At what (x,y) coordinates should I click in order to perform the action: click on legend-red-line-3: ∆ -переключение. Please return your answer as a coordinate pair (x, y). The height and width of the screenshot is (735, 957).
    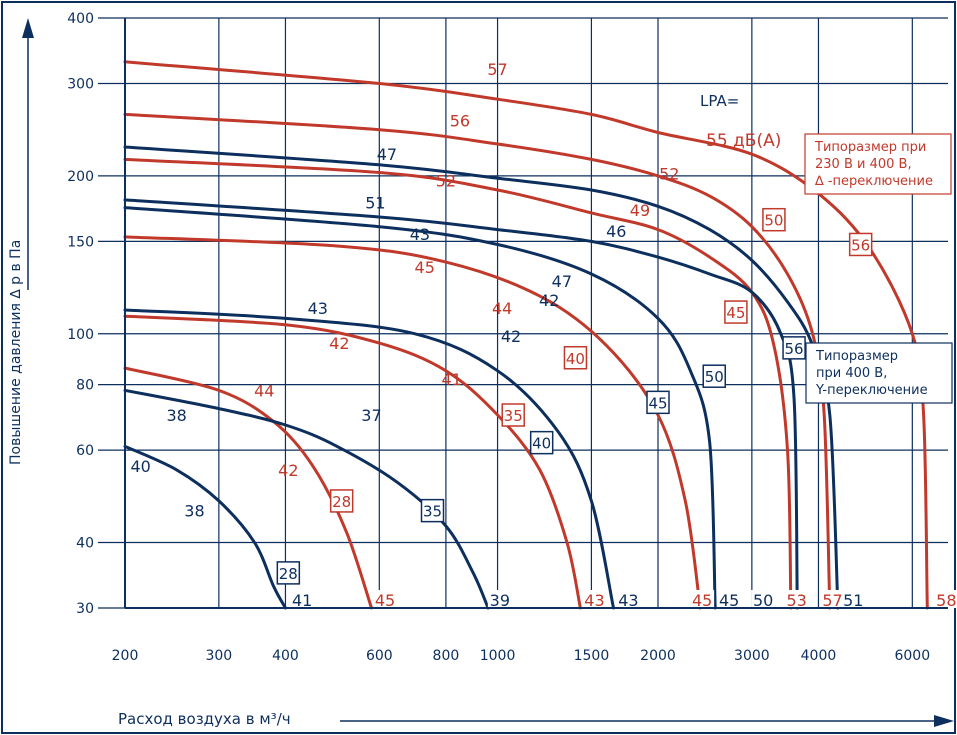
    Looking at the image, I should click on (873, 181).